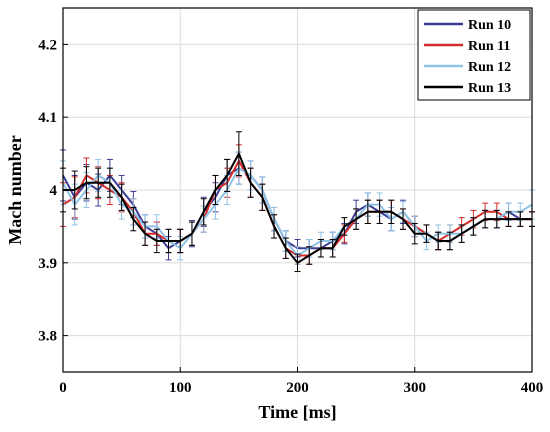 Image resolution: width=550 pixels, height=432 pixels. What do you see at coordinates (297, 412) in the screenshot?
I see `x-axis-label: Time [ms]` at bounding box center [297, 412].